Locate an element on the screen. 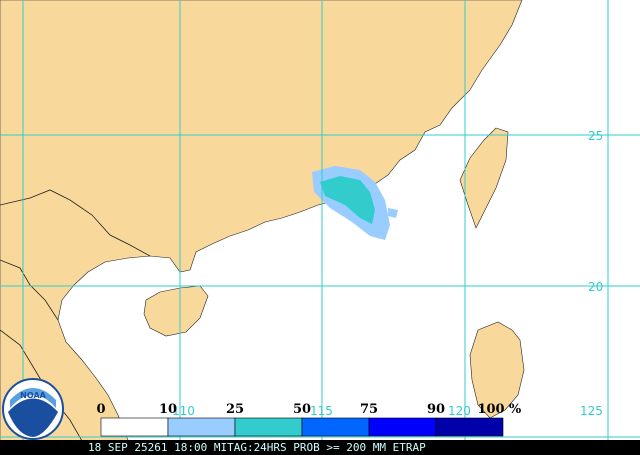 This screenshot has width=640, height=455. legend-label: % is located at coordinates (515, 409).